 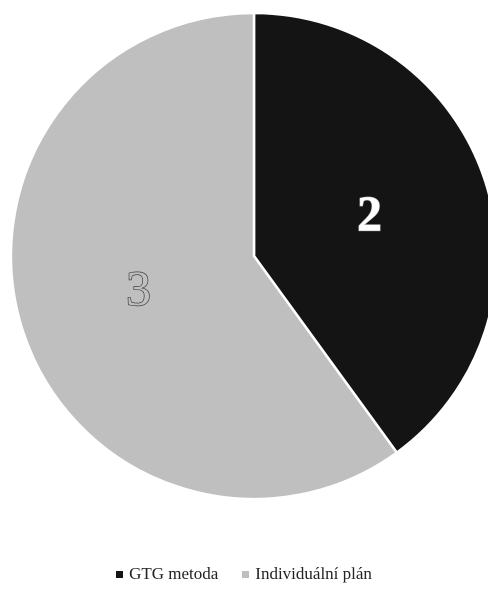 What do you see at coordinates (138, 288) in the screenshot?
I see `pie-data-label-2: 3` at bounding box center [138, 288].